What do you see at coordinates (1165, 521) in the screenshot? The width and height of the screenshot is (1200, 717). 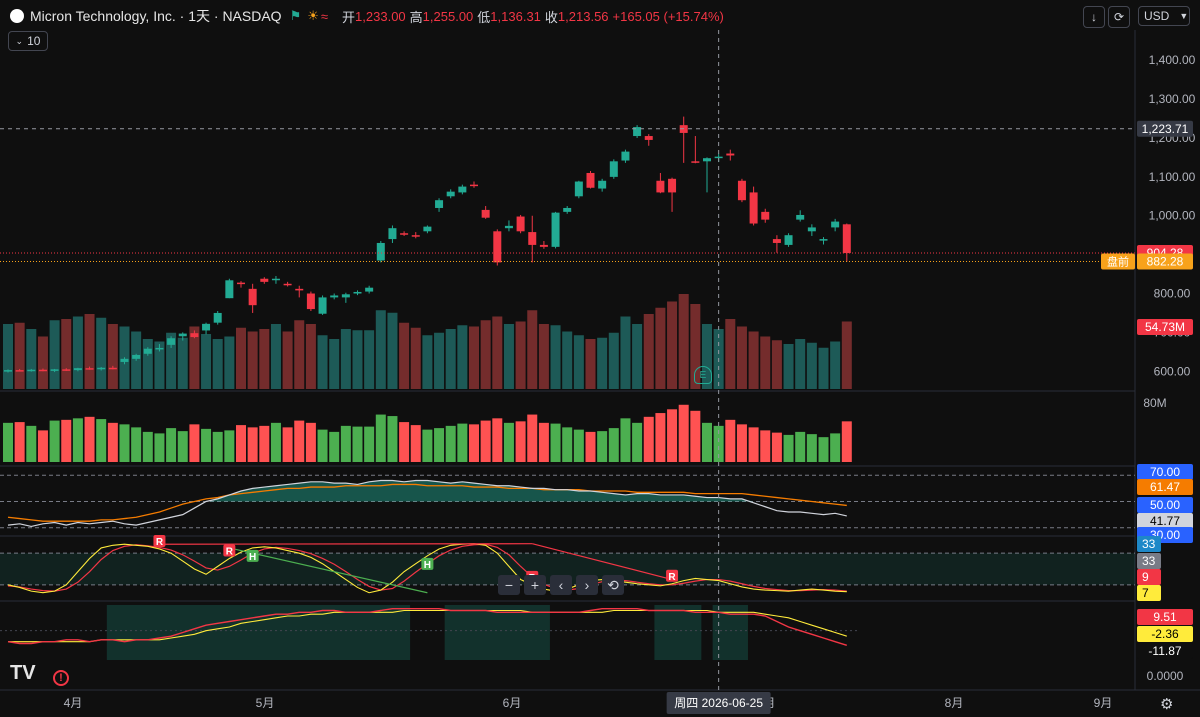 I see `rsi-level-label: 41.77` at bounding box center [1165, 521].